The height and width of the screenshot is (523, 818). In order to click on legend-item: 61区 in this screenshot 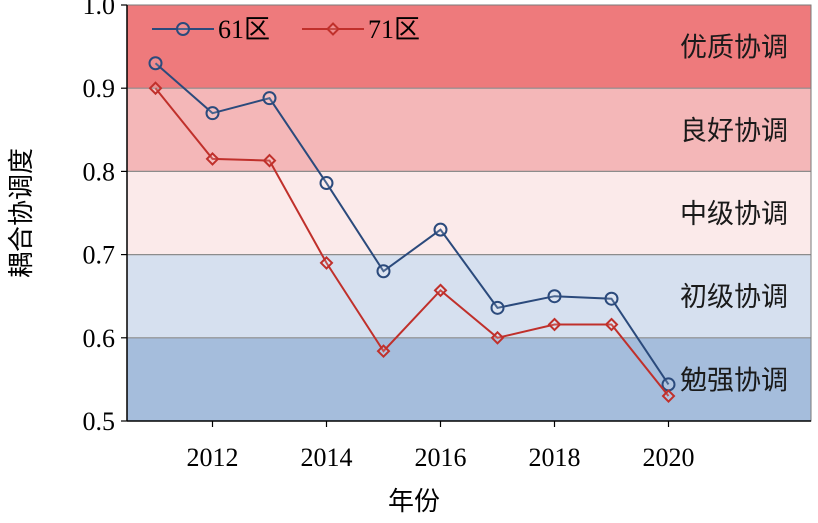, I will do `click(211, 29)`.